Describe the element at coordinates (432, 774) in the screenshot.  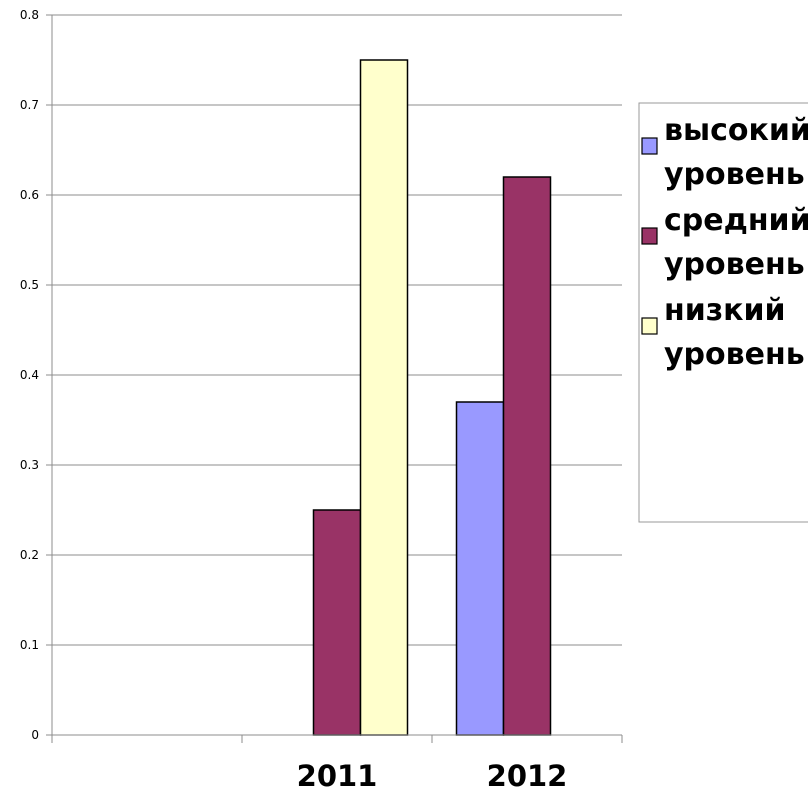
I see `x-tick-labels: 2011 2012` at that location.